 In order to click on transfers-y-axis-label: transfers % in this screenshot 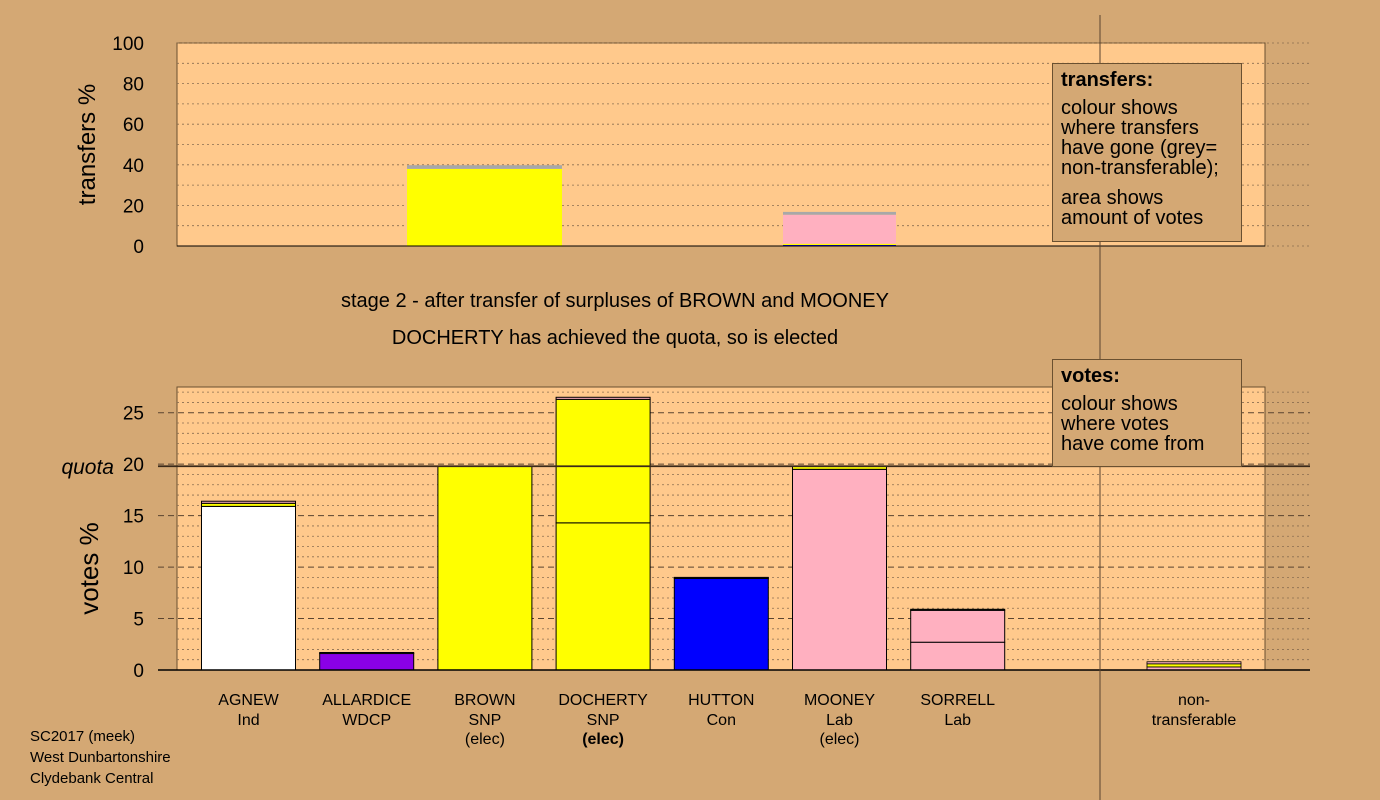, I will do `click(87, 144)`.